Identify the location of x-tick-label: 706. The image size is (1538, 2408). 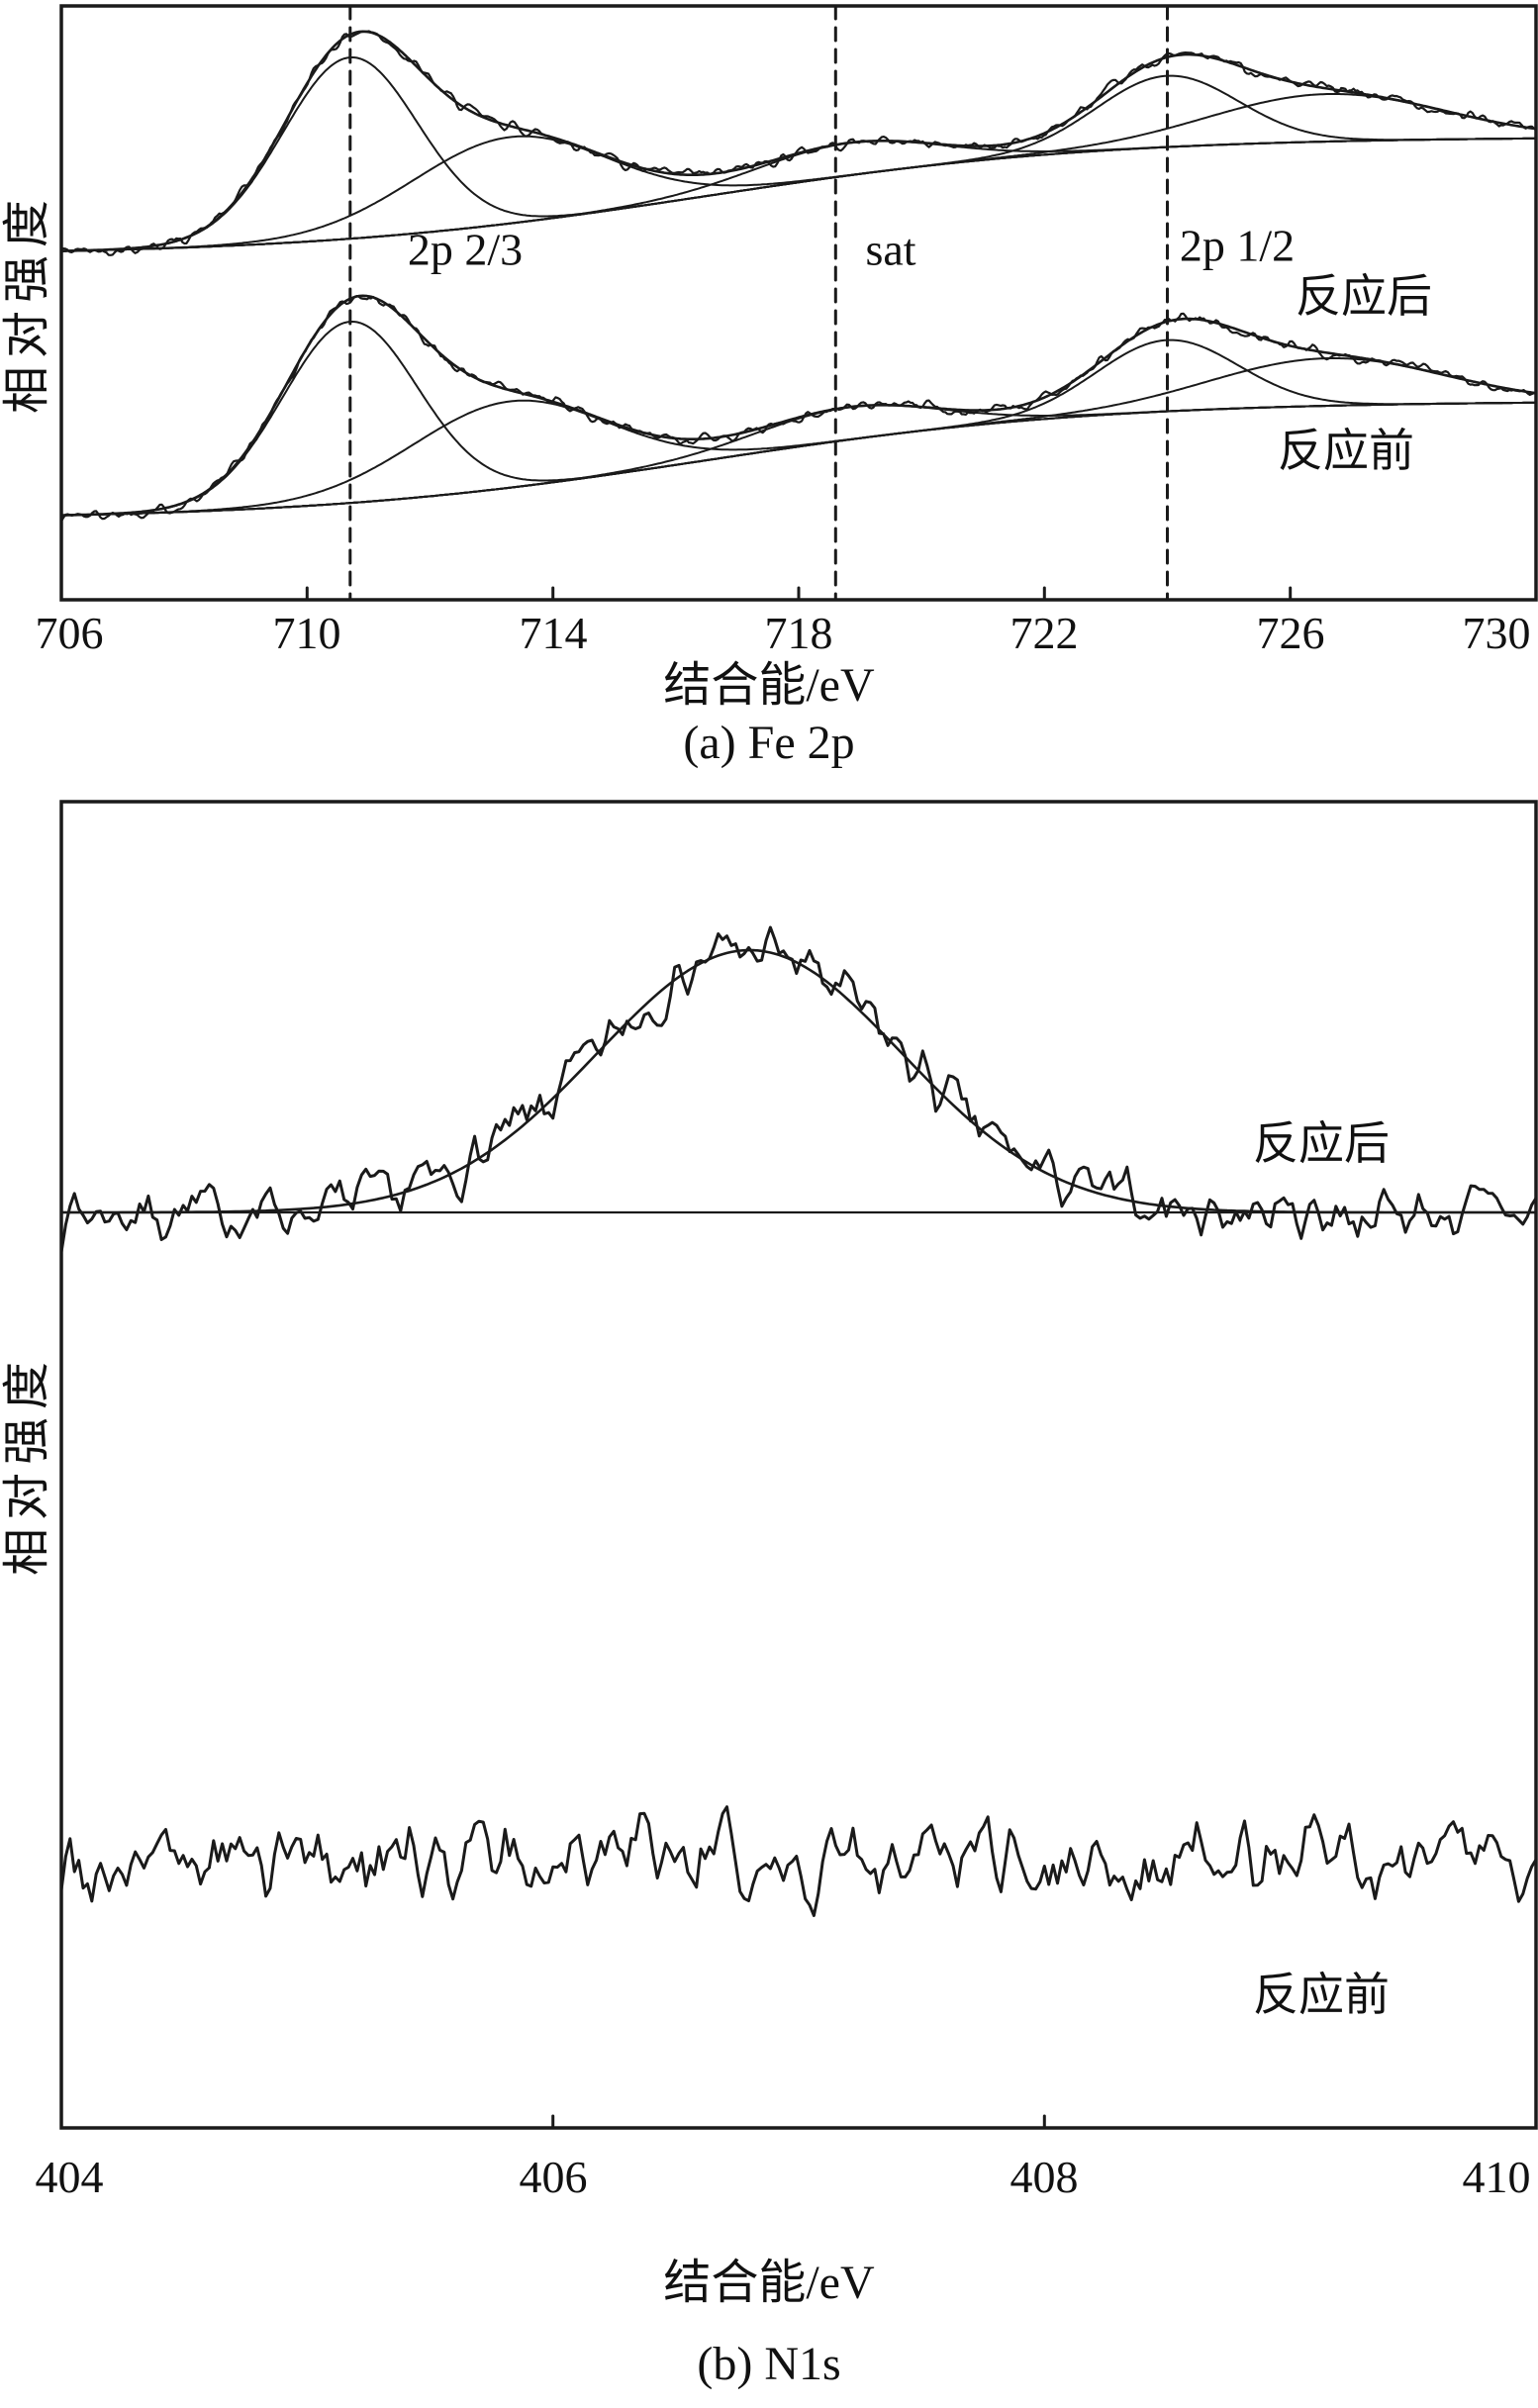
(69, 633).